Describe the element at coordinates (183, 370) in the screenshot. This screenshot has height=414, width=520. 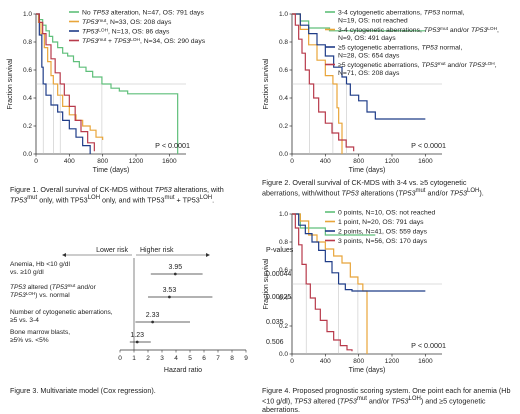
I see `forest-xlabel: Hazard ratio` at that location.